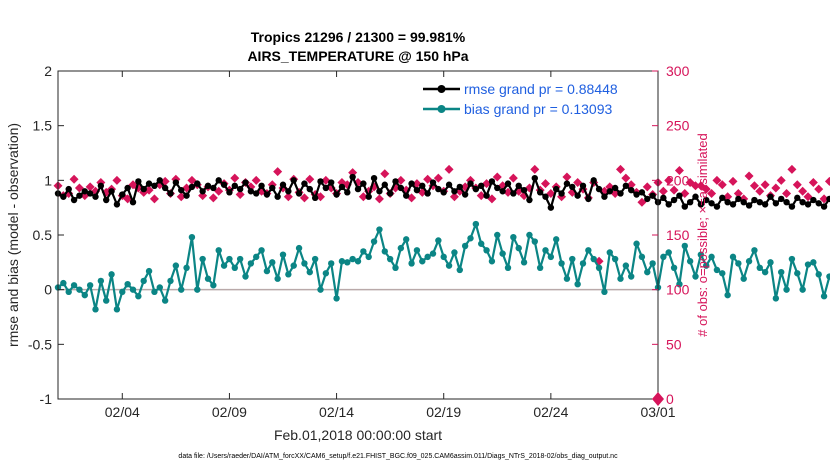  Describe the element at coordinates (336, 412) in the screenshot. I see `x-tick-label: 02/14` at that location.